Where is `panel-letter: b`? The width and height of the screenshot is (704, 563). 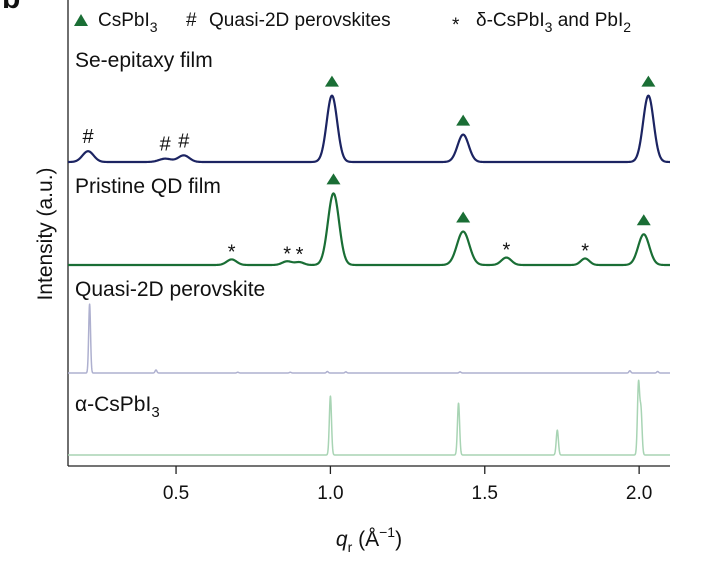
panel-letter: b is located at coordinates (11, 7).